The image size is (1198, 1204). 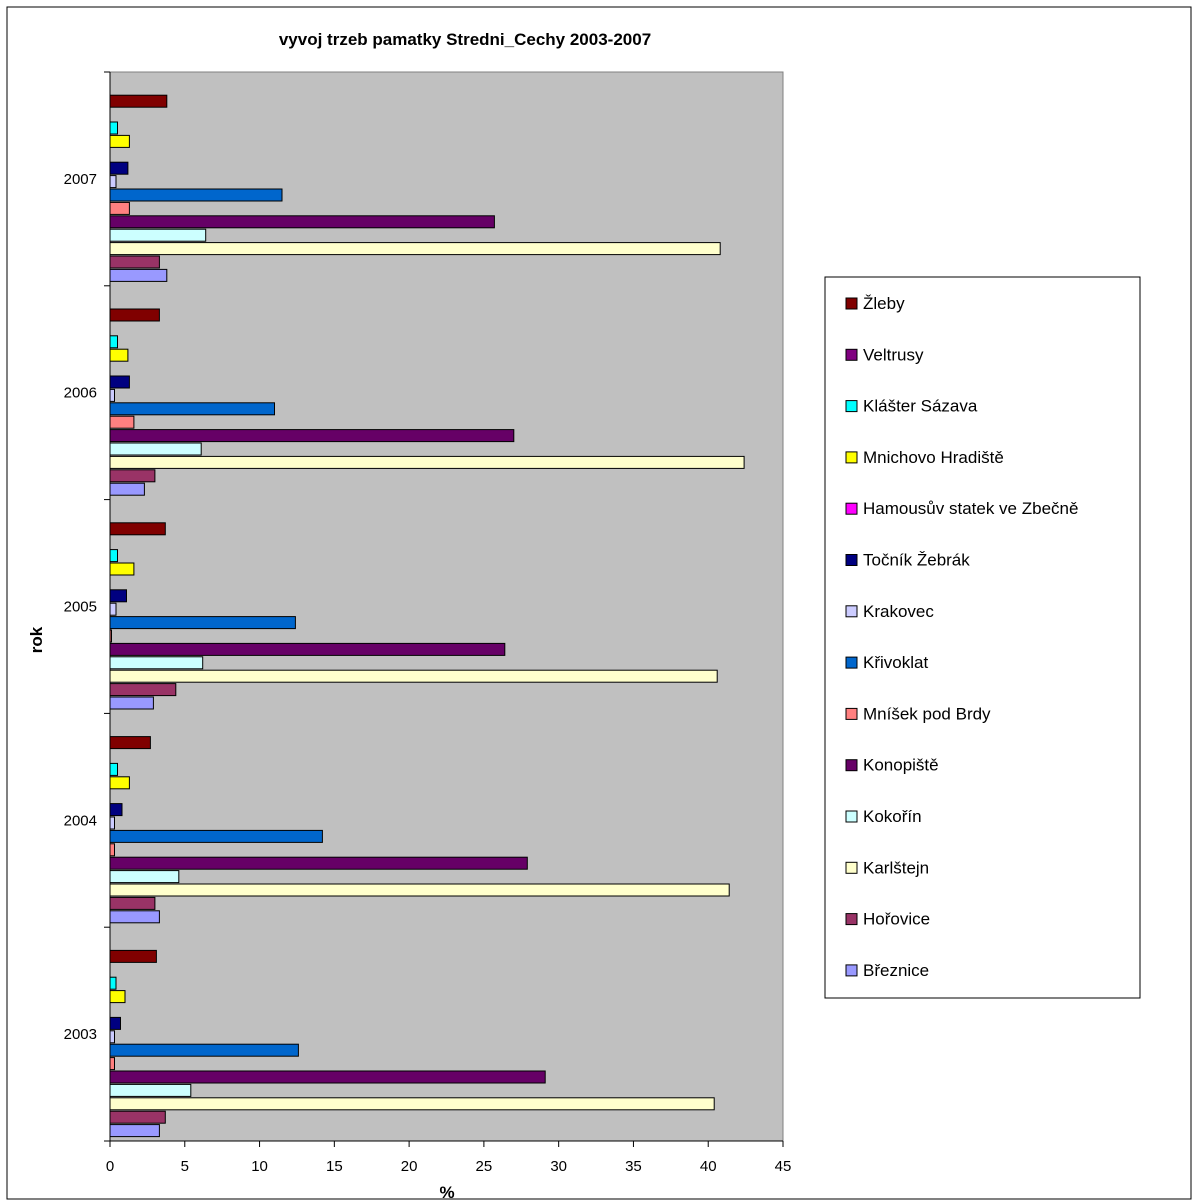 I want to click on bar-2003-kokorin, so click(x=150, y=1090).